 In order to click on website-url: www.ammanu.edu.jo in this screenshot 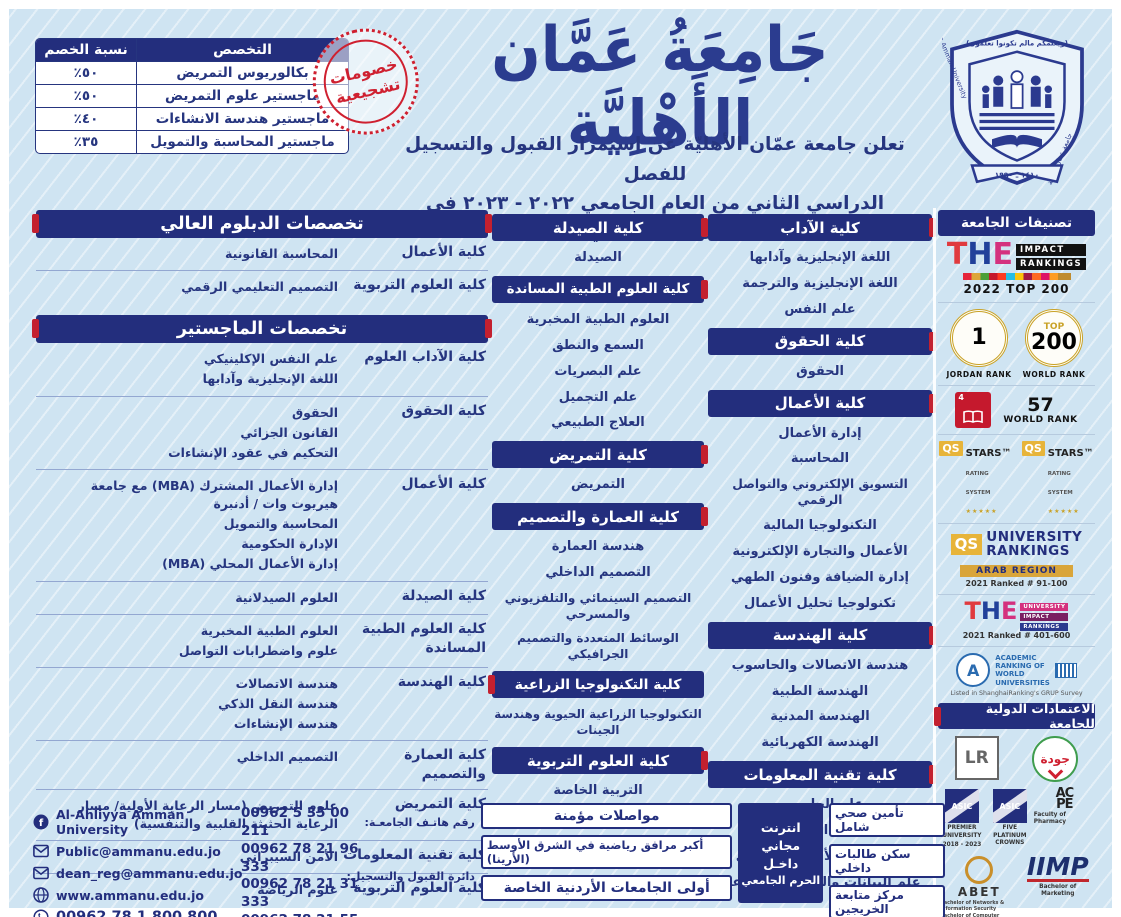, I will do `click(130, 895)`.